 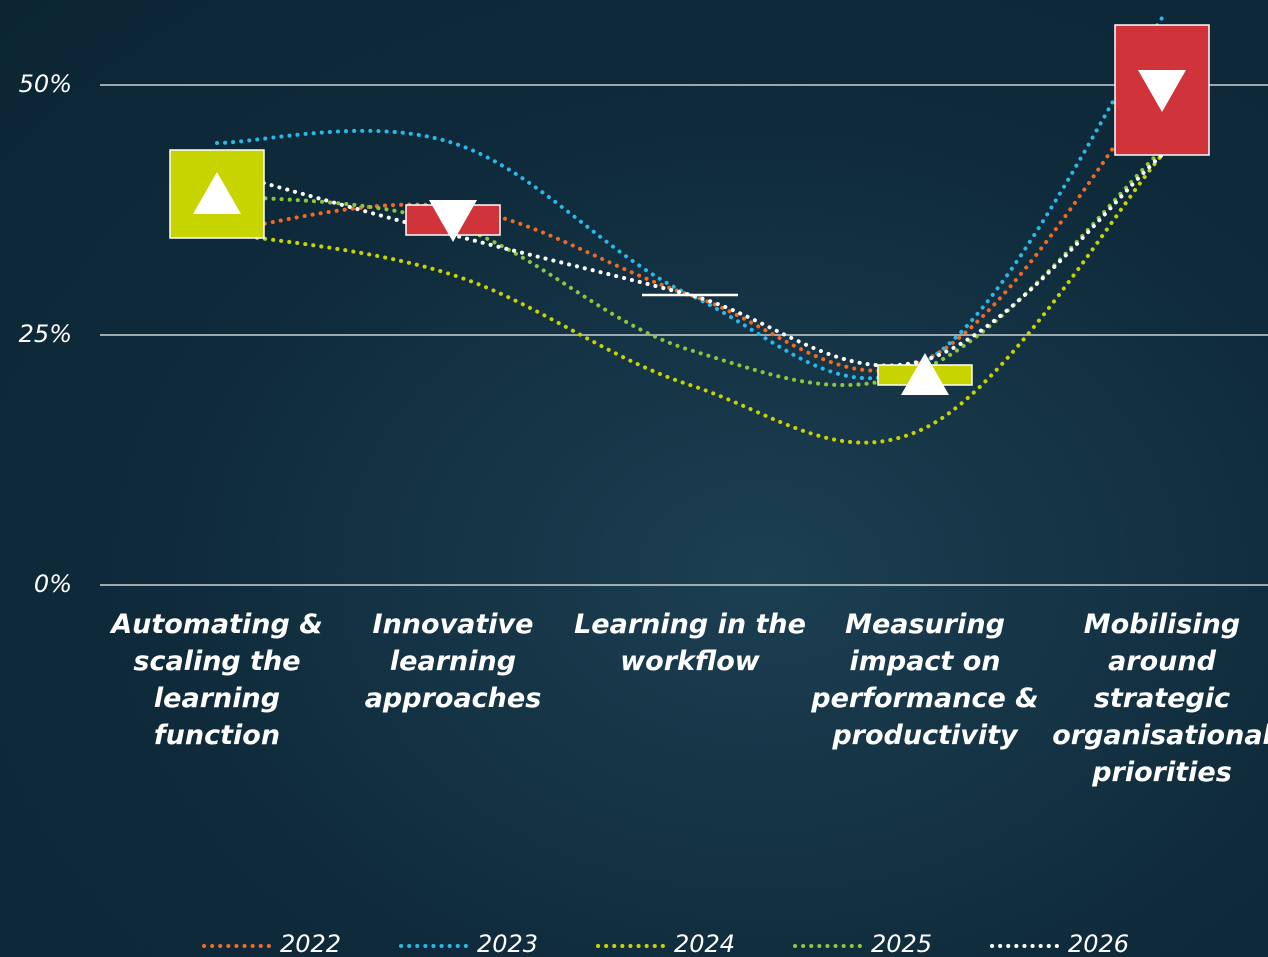 What do you see at coordinates (45, 84) in the screenshot?
I see `y-tick-label: 50%` at bounding box center [45, 84].